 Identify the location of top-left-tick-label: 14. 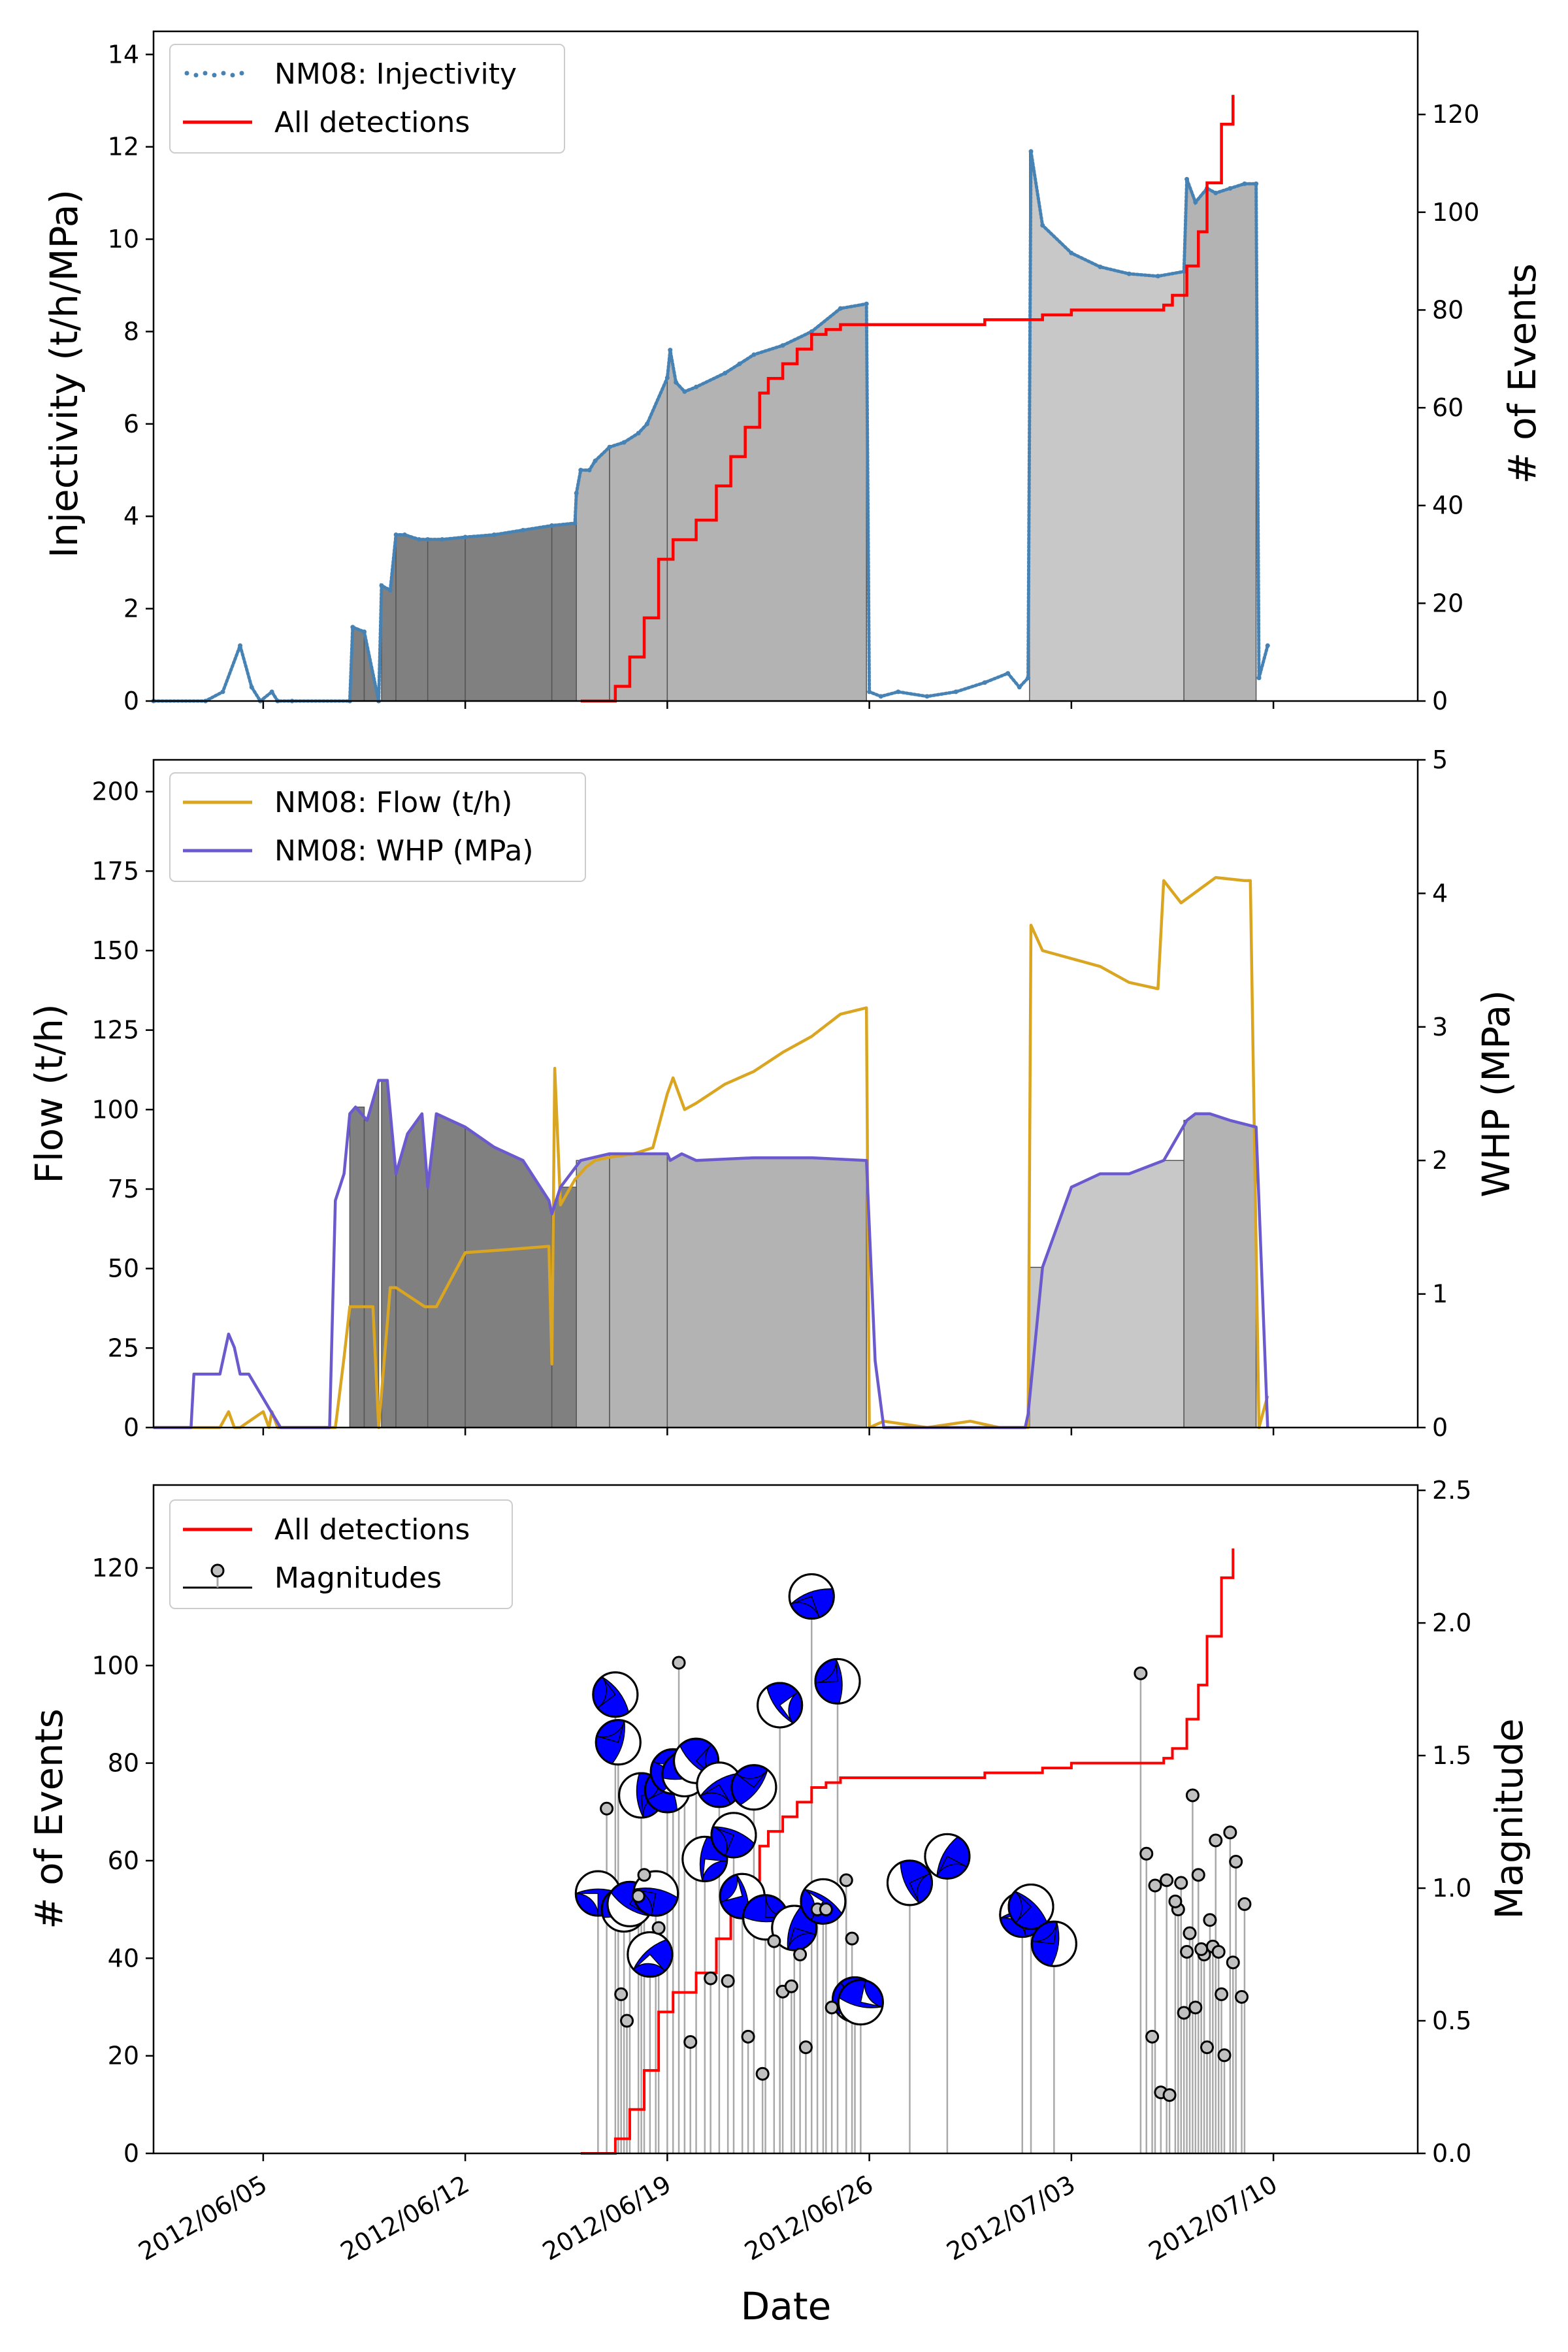
(123, 54).